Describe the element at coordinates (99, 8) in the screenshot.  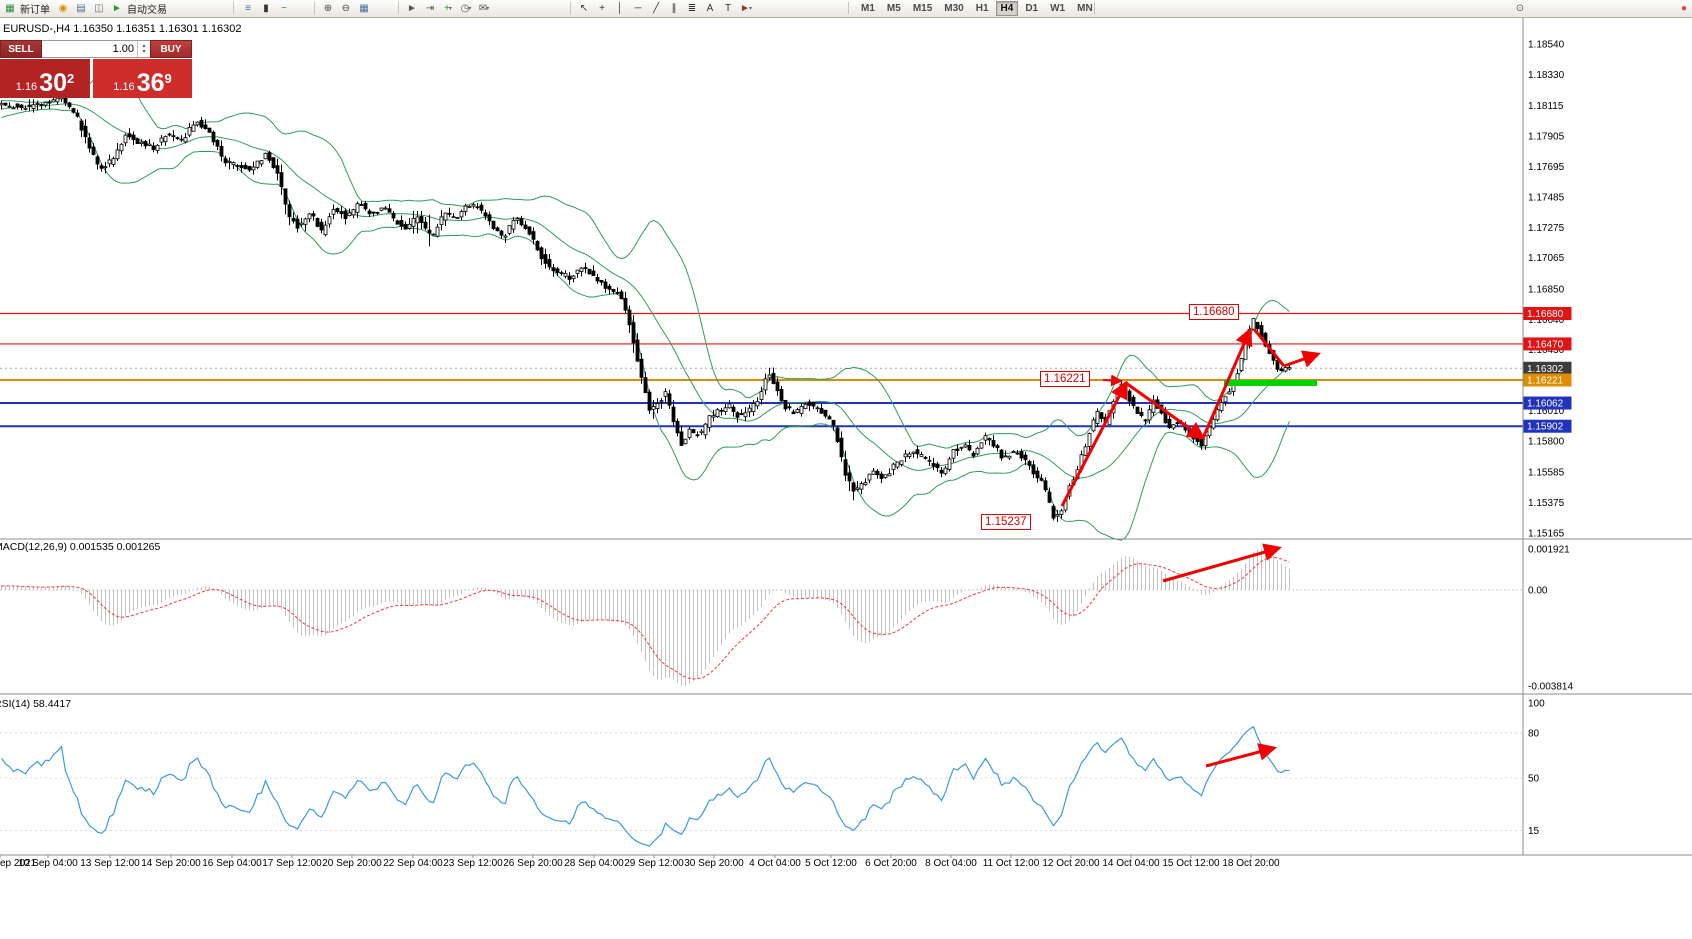
I see `profile-icon: ◫` at that location.